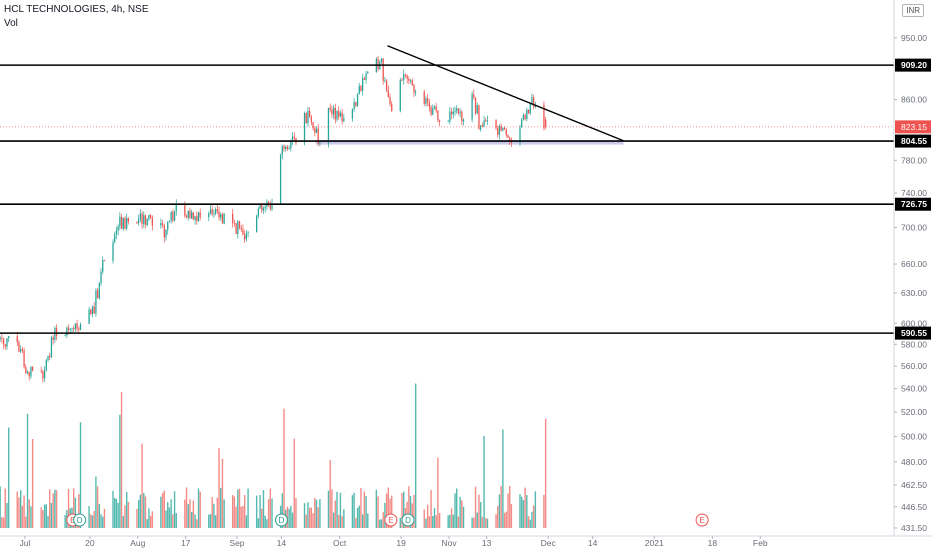  I want to click on last-price-label: 823.15, so click(914, 127).